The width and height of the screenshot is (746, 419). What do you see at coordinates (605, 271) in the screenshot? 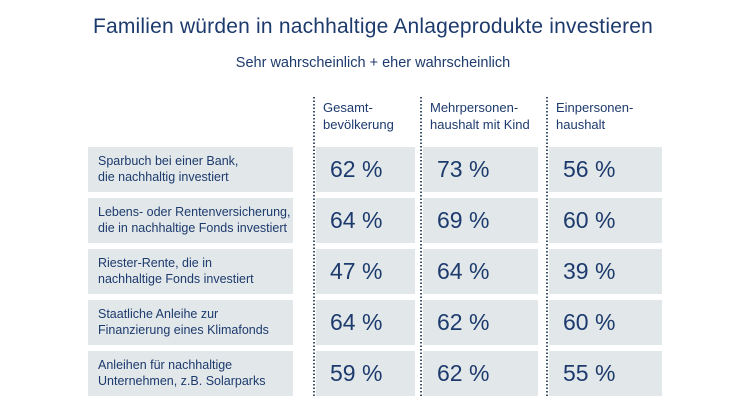
I see `value-cell: 39 %` at bounding box center [605, 271].